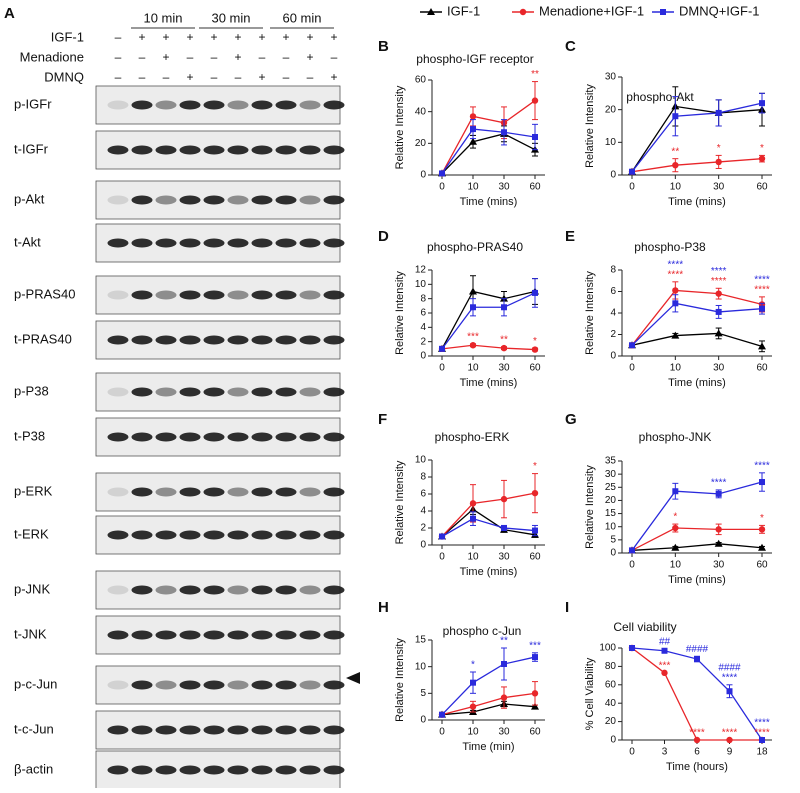 Image resolution: width=800 pixels, height=793 pixels. What do you see at coordinates (9, 13) in the screenshot?
I see `panel-letter: A` at bounding box center [9, 13].